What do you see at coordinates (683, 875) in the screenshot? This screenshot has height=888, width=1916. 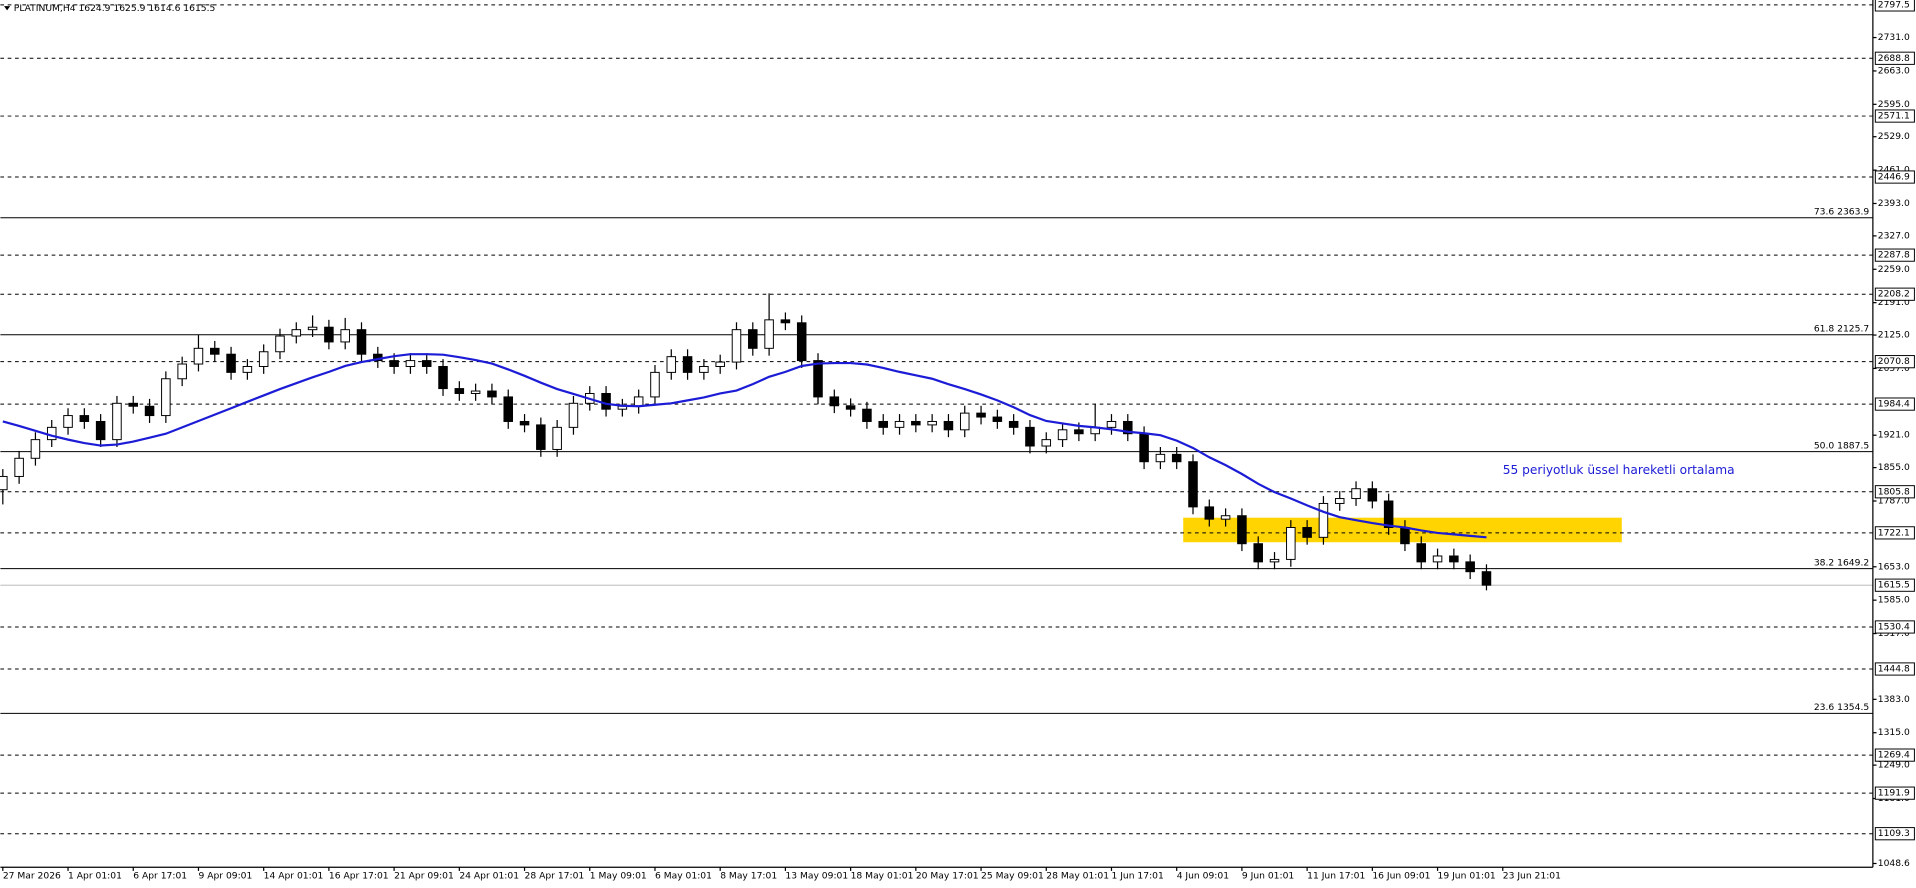 I see `x-tick-label: 6 May 01:01` at bounding box center [683, 875].